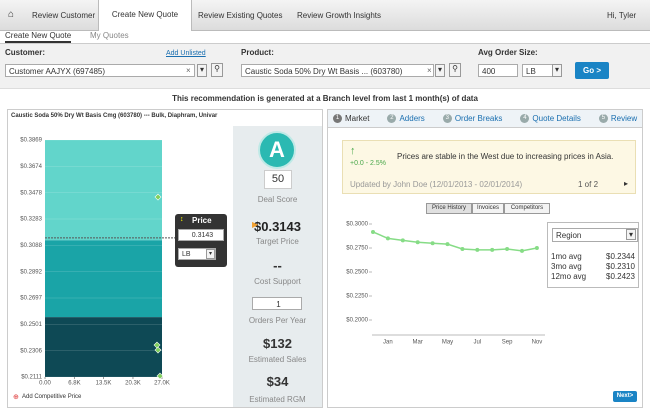 This screenshot has height=417, width=650. Describe the element at coordinates (277, 359) in the screenshot. I see `label: Estimated Sales` at that location.